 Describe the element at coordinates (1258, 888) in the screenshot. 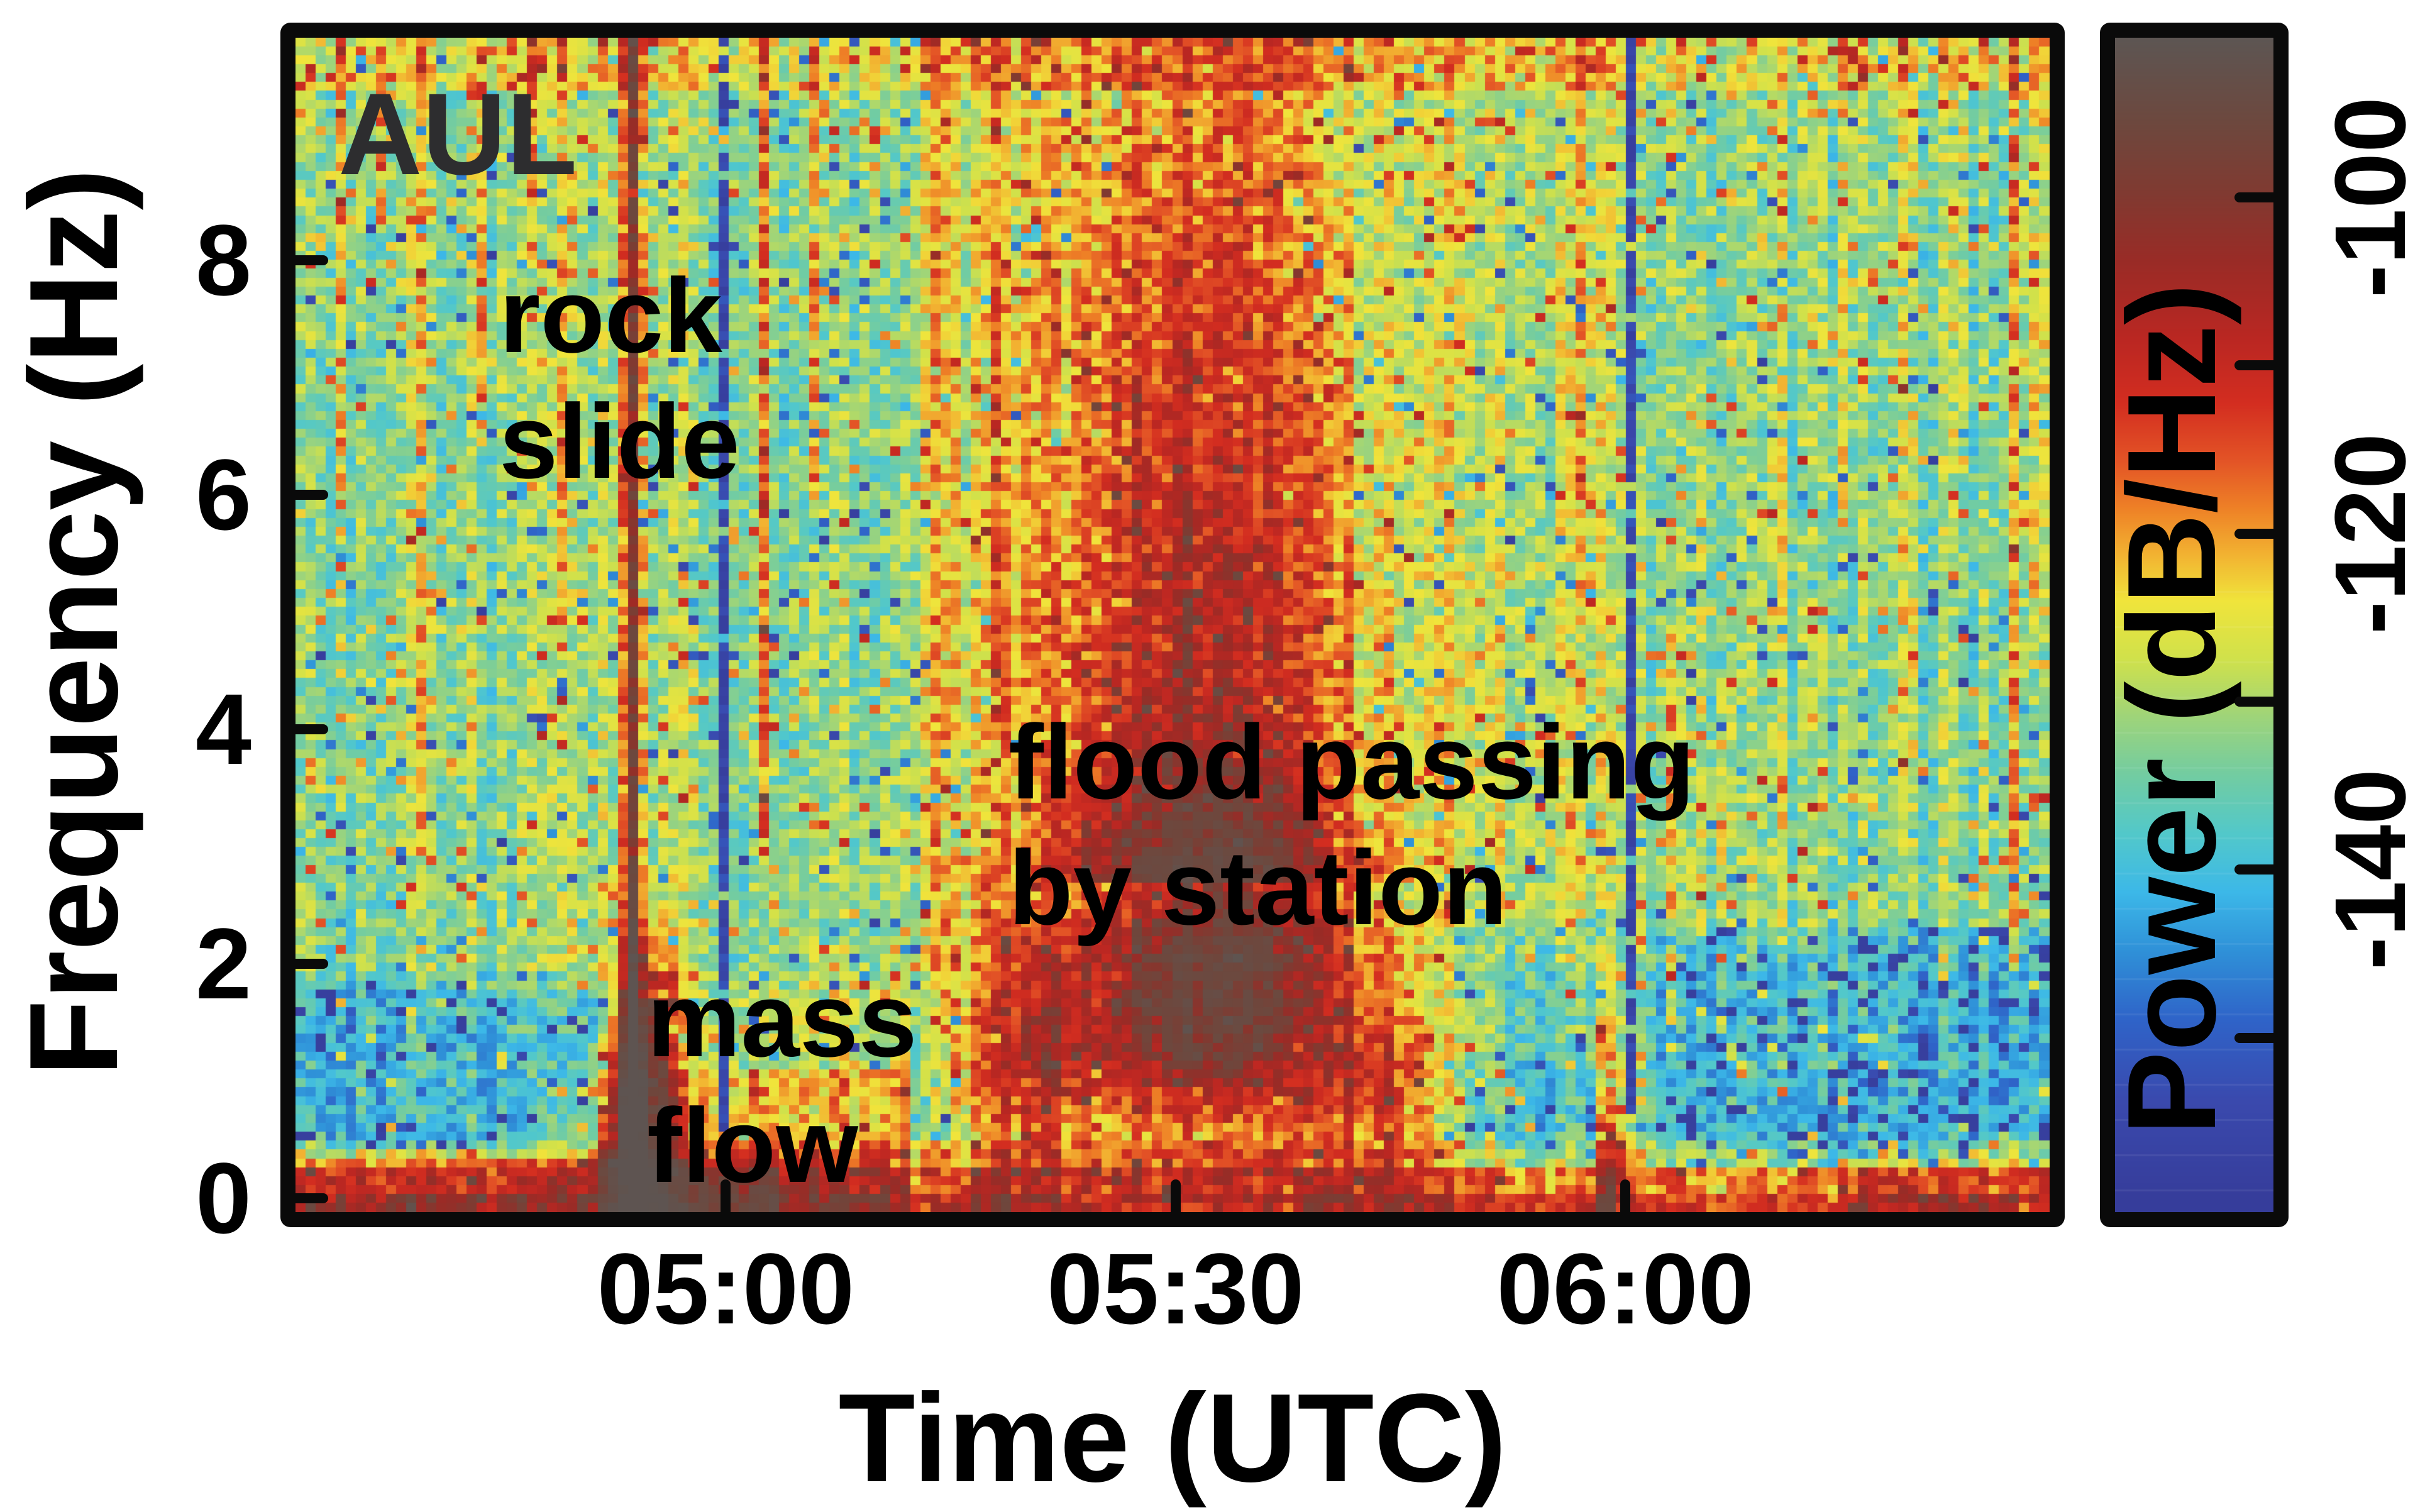

I see `annotation-line: by station` at that location.